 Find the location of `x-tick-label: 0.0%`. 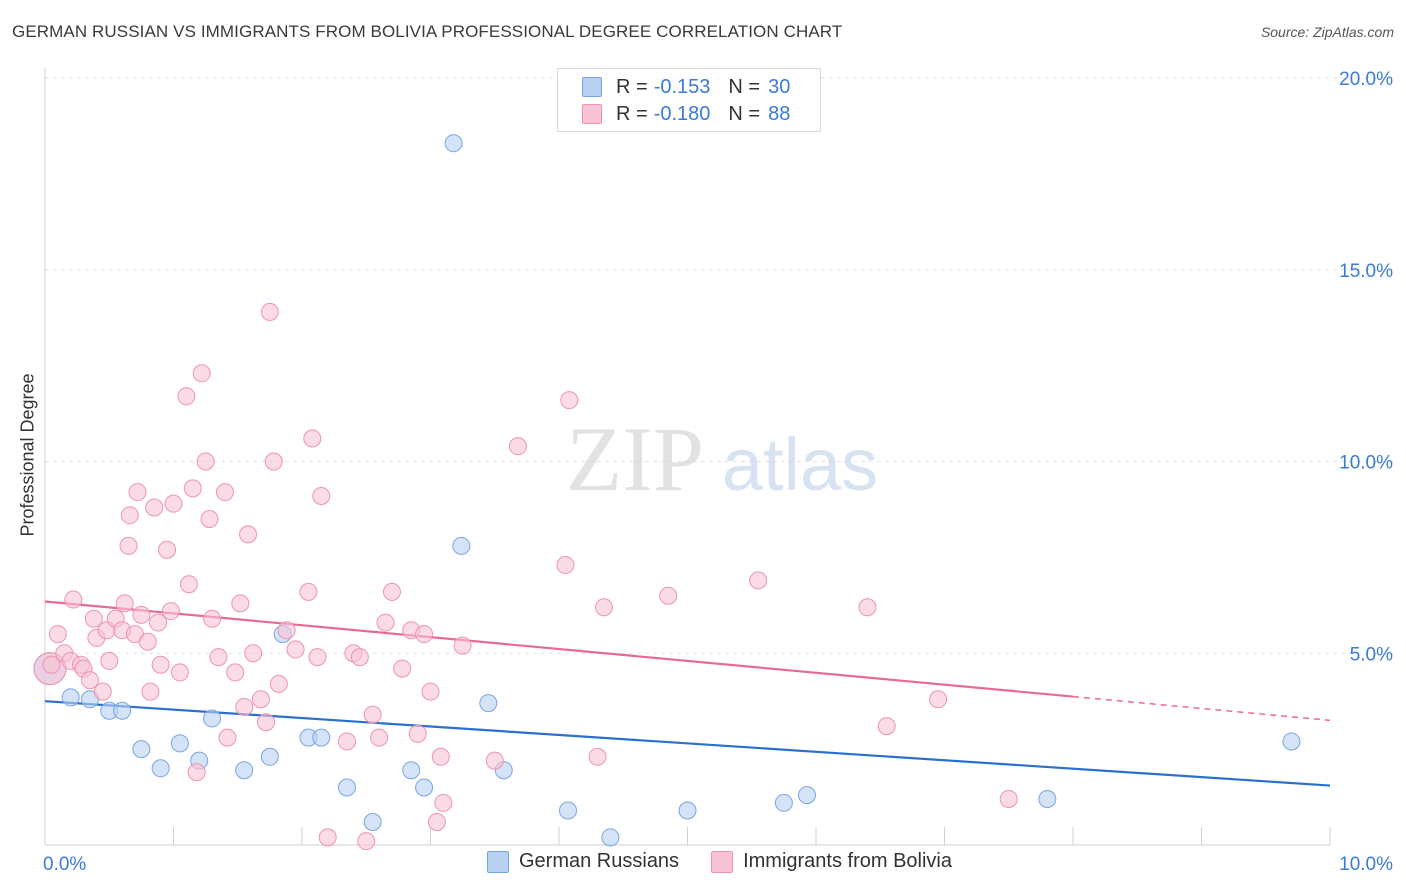

x-tick-label: 0.0% is located at coordinates (64, 864).